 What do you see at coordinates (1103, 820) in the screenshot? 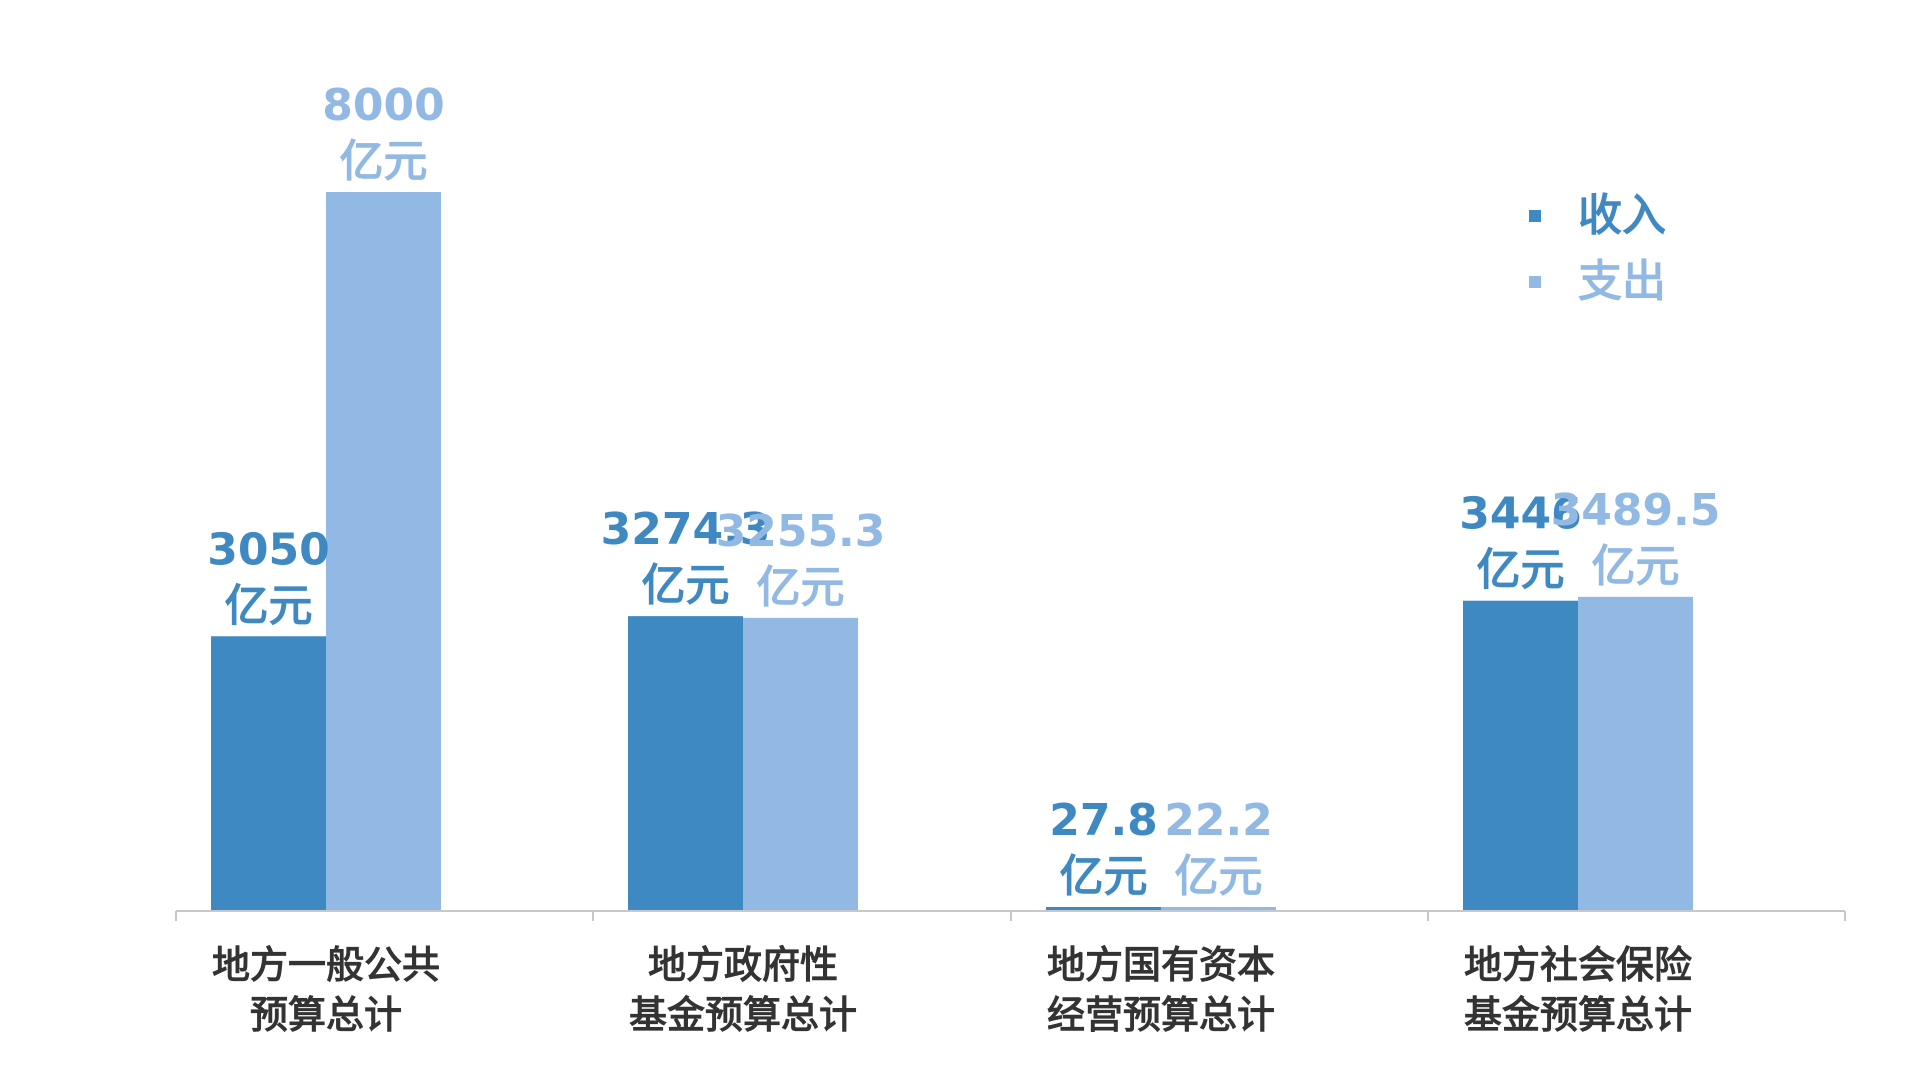
I see `bar-label-value-0-2: 27.8` at bounding box center [1103, 820].